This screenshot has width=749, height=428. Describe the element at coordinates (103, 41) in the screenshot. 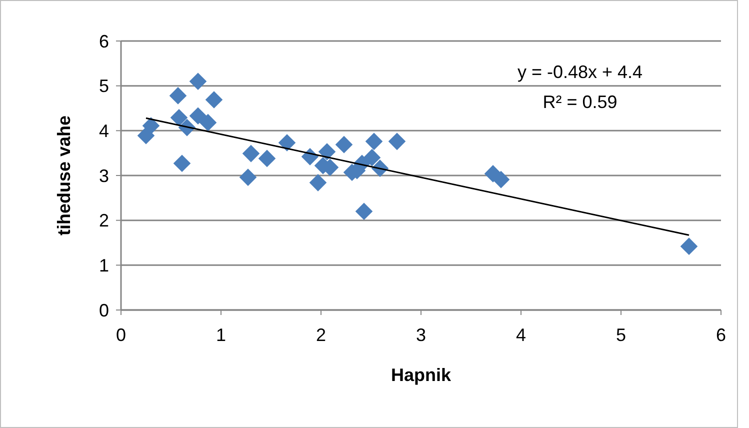

I see `y-tick-label: 6` at that location.